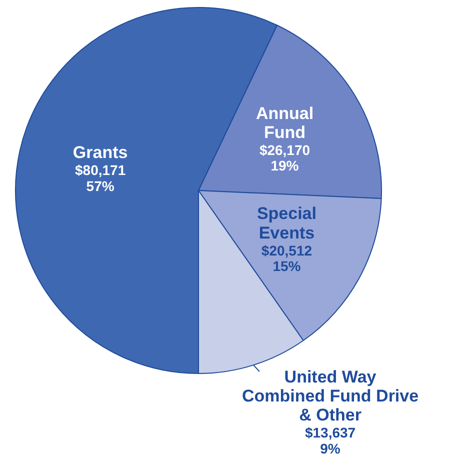 This screenshot has height=470, width=449. Describe the element at coordinates (286, 258) in the screenshot. I see `data-label: $20,512 15%` at that location.